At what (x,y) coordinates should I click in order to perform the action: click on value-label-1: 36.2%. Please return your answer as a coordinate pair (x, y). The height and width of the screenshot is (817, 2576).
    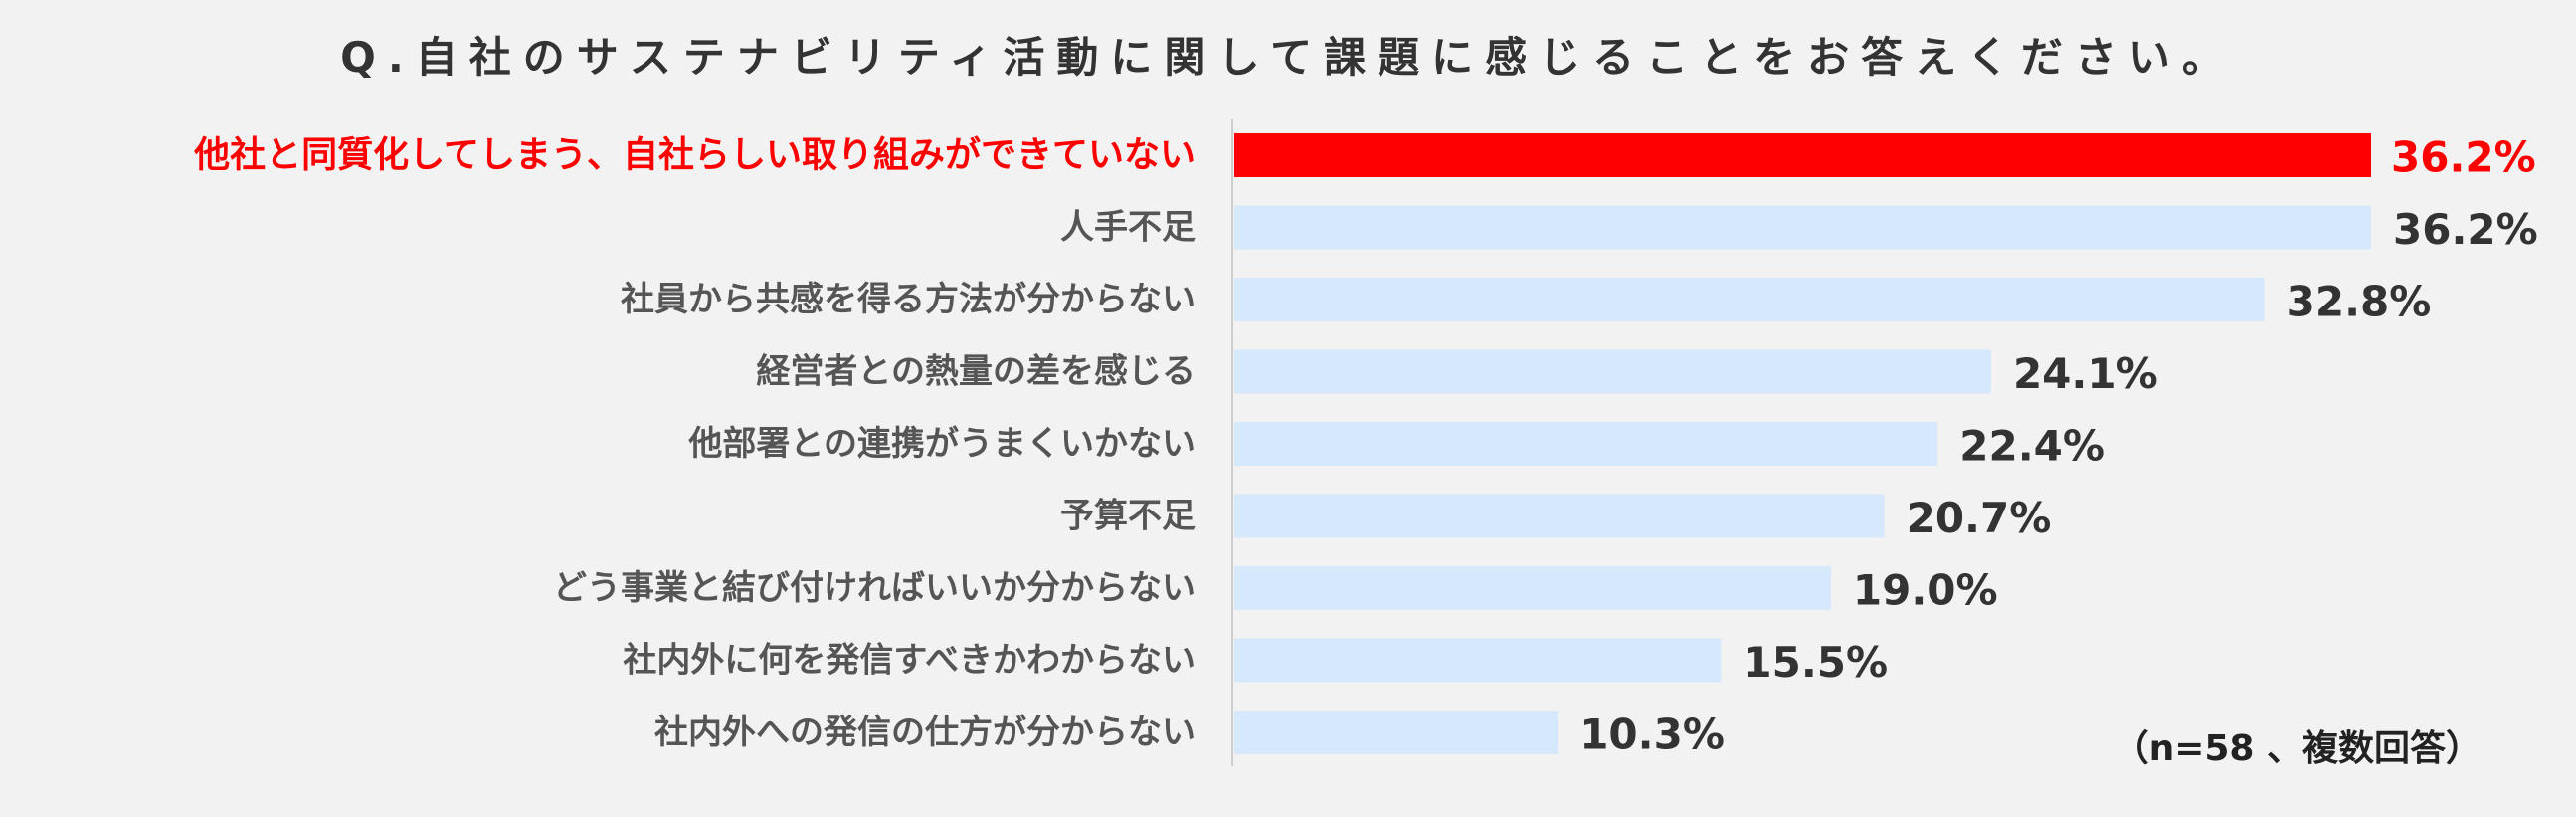
    Looking at the image, I should click on (2463, 157).